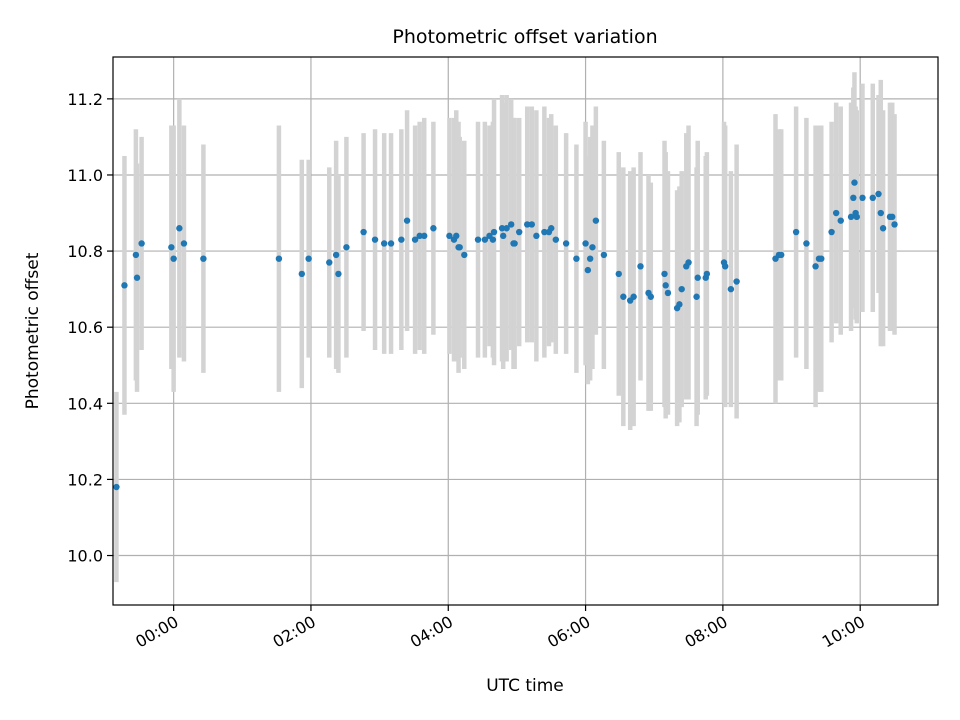 The height and width of the screenshot is (720, 960). I want to click on y-tick-label: 11.0, so click(85, 175).